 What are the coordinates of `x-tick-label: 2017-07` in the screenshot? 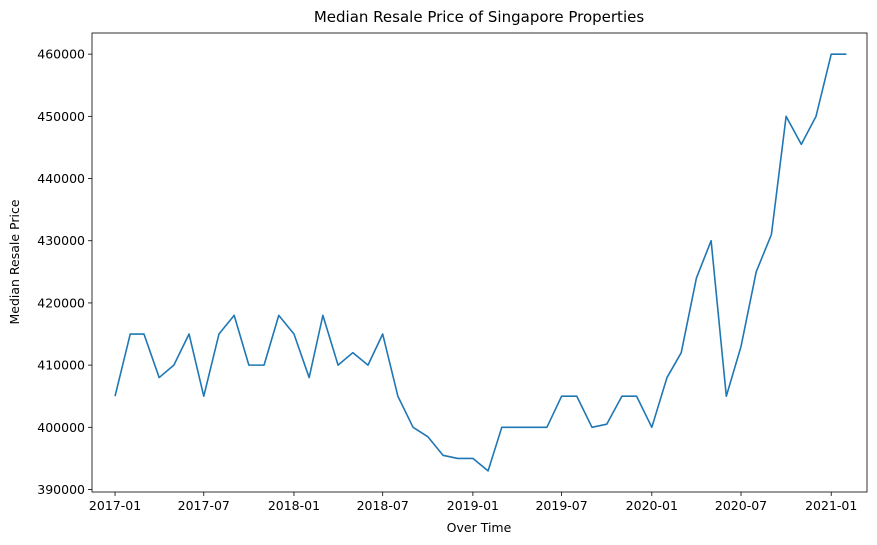 It's located at (204, 505).